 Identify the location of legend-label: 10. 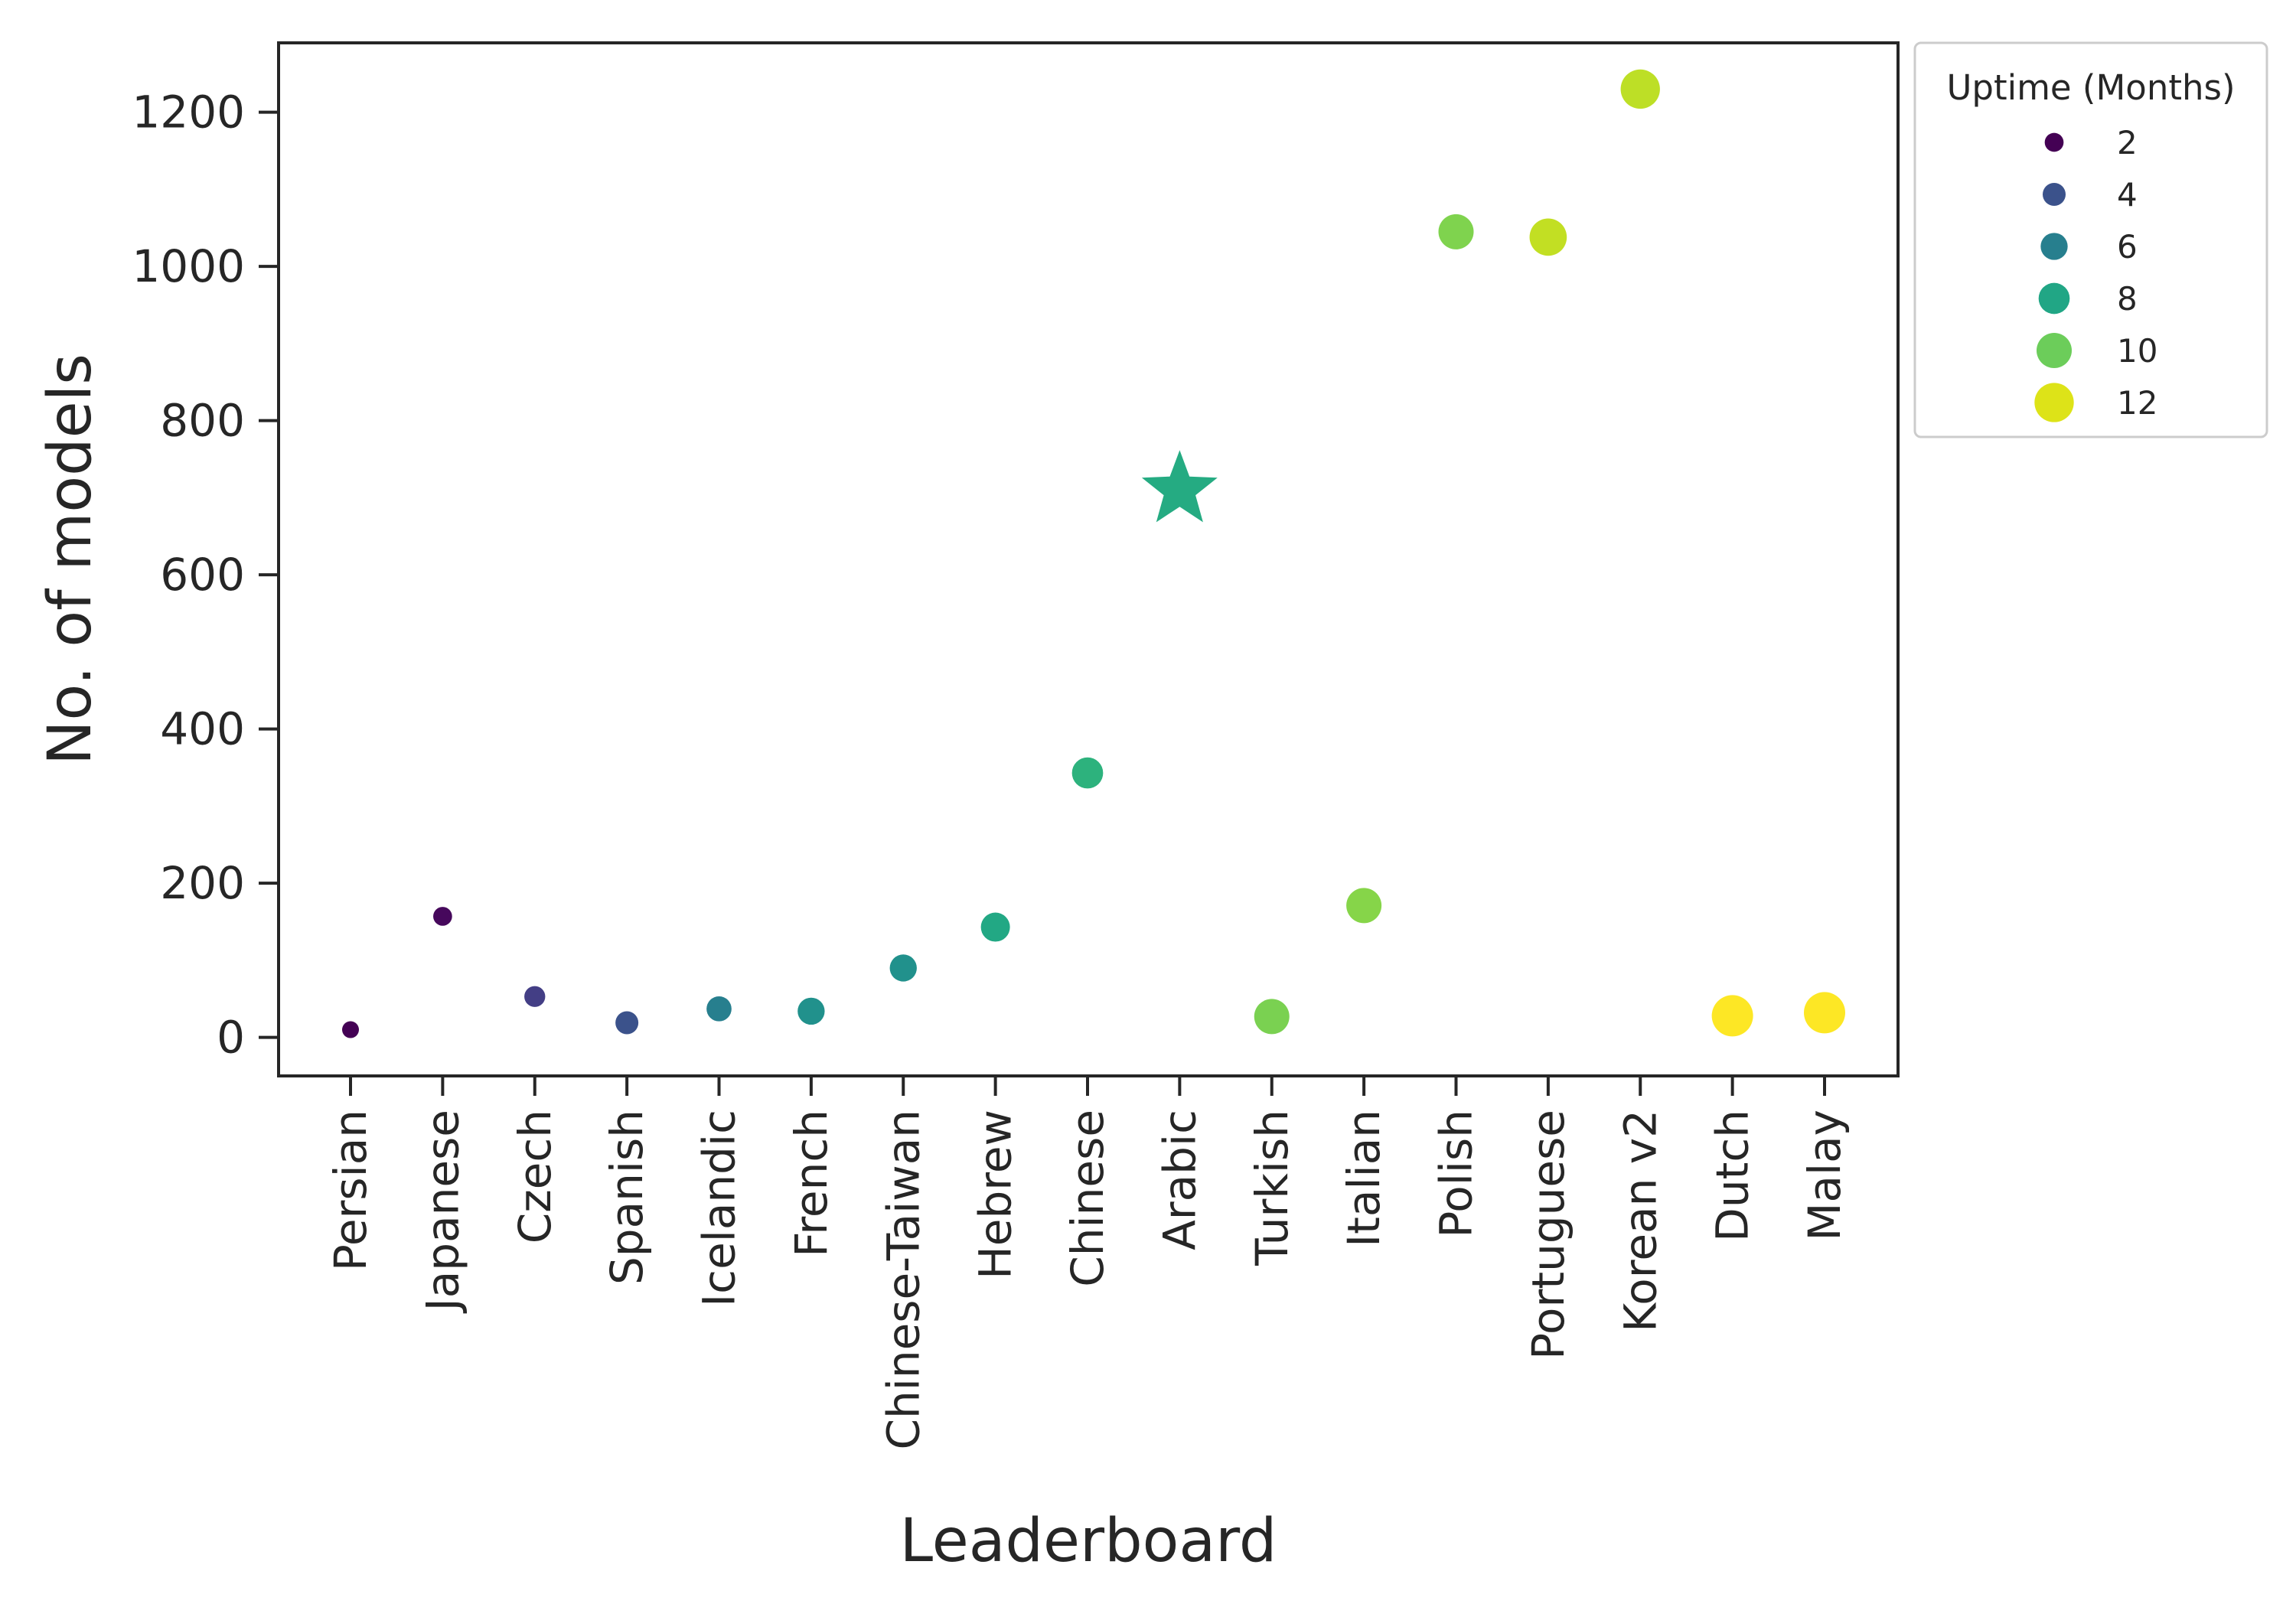
(2137, 351).